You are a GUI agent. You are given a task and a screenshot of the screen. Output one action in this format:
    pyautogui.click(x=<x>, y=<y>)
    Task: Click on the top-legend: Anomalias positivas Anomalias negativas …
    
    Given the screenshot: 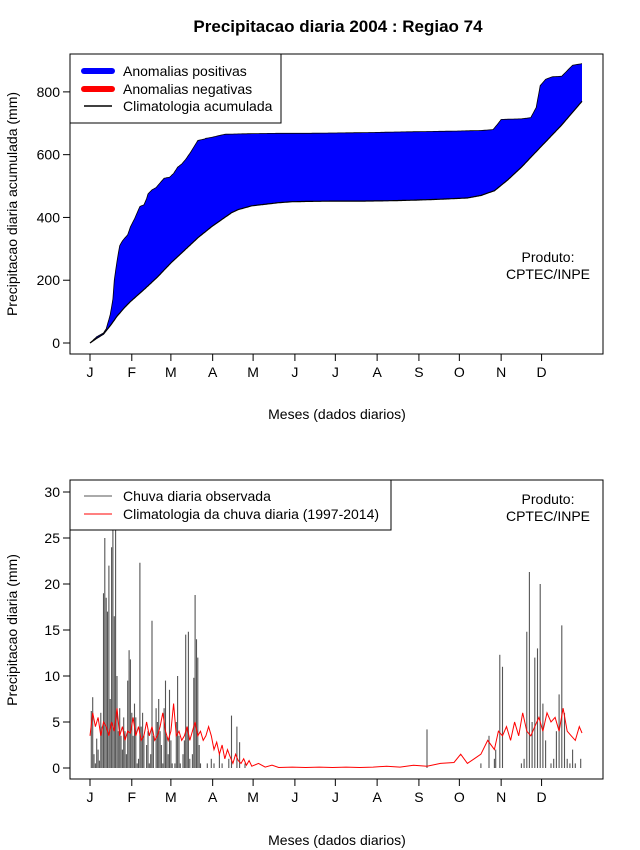 What is the action you would take?
    pyautogui.click(x=175, y=88)
    